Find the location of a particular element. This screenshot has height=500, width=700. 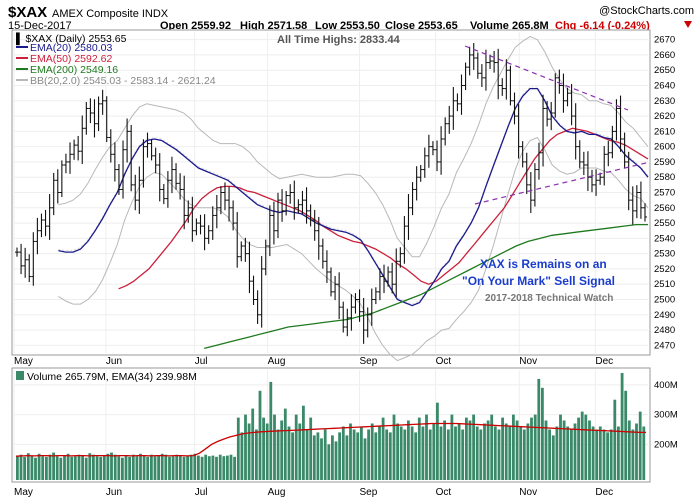

price-month-label: May is located at coordinates (23, 361).